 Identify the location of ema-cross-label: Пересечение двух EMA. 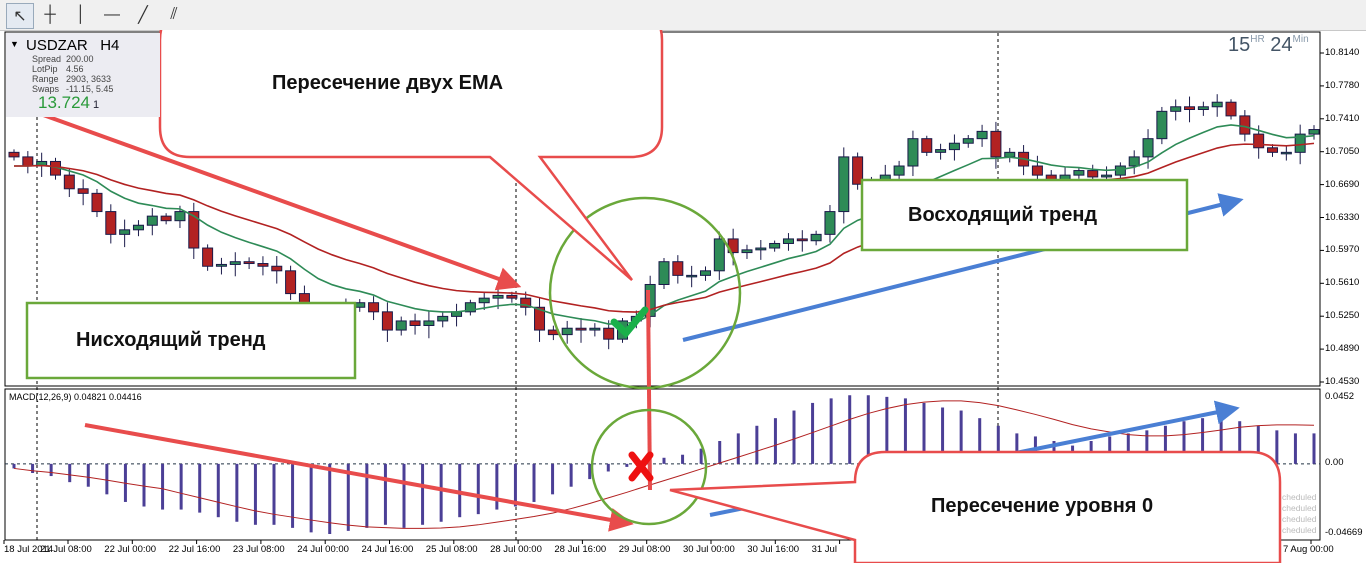
(388, 83).